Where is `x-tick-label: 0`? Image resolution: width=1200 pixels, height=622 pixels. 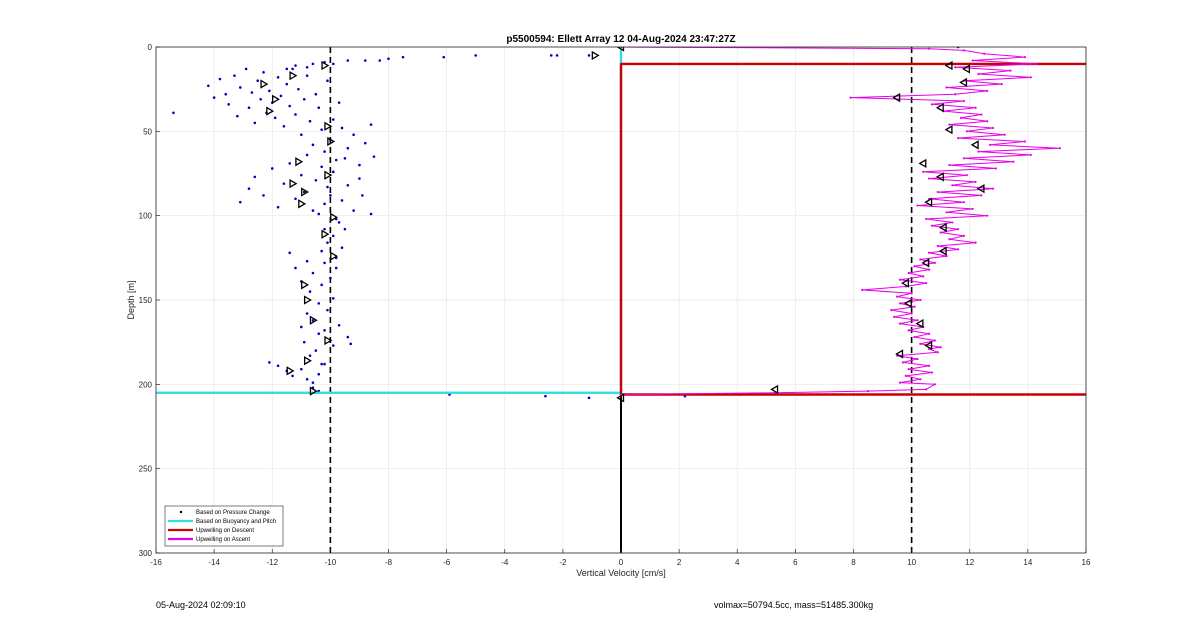 x-tick-label: 0 is located at coordinates (621, 562).